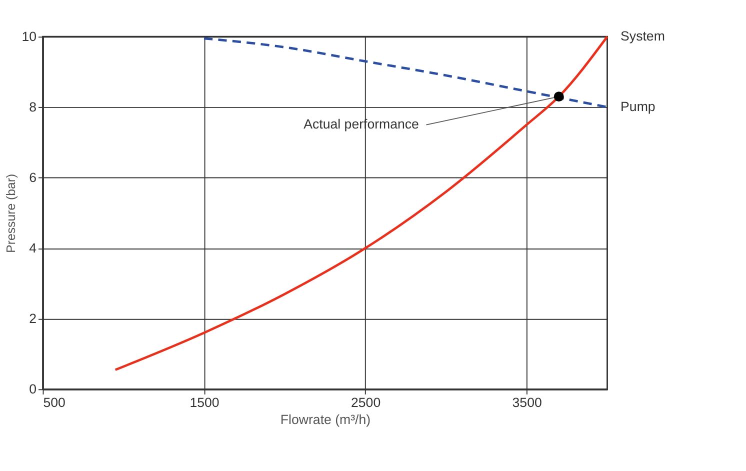  What do you see at coordinates (33, 318) in the screenshot?
I see `y-tick-label: 2` at bounding box center [33, 318].